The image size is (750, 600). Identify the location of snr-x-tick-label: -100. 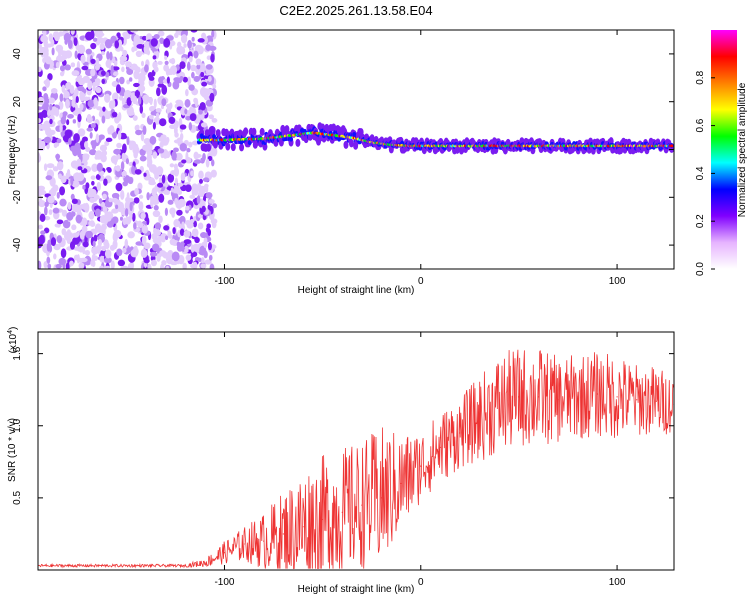
(224, 582).